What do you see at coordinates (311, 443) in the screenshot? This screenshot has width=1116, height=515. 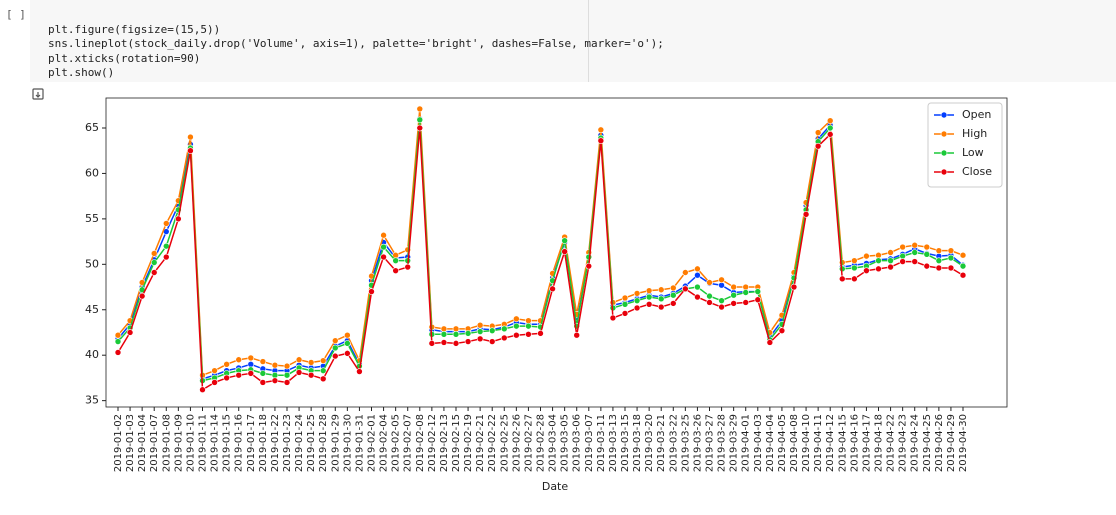 I see `x-tick-label: 2019-01-25` at bounding box center [311, 443].